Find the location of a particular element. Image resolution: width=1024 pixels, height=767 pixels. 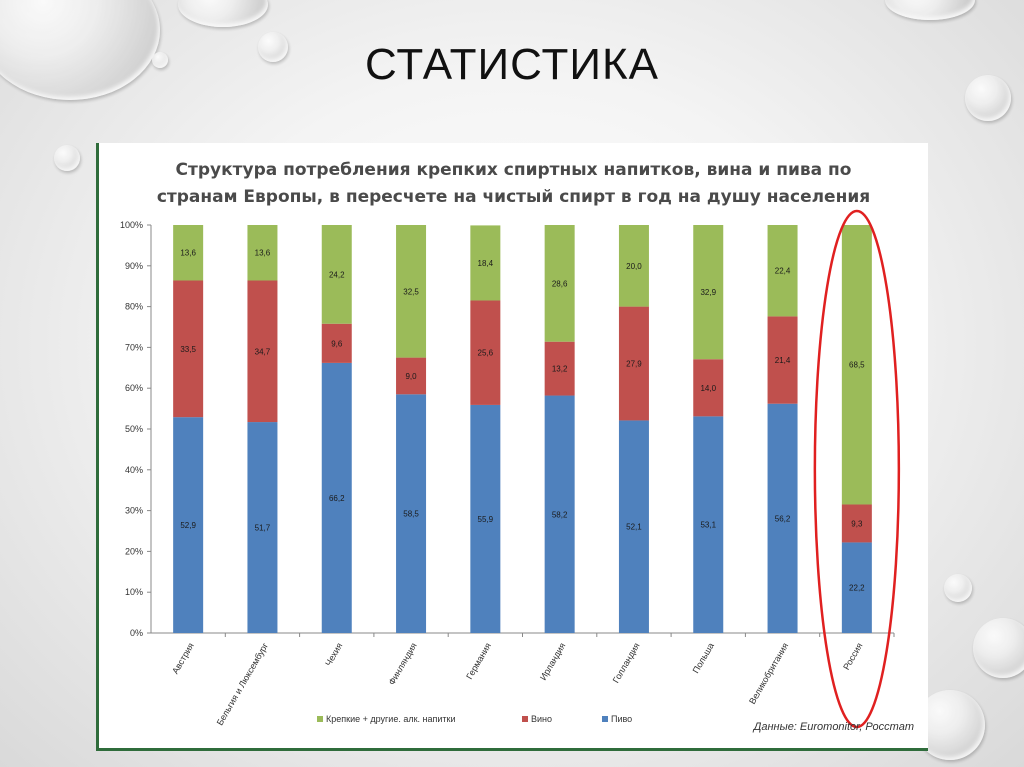

data-label: 20,0 is located at coordinates (634, 266).